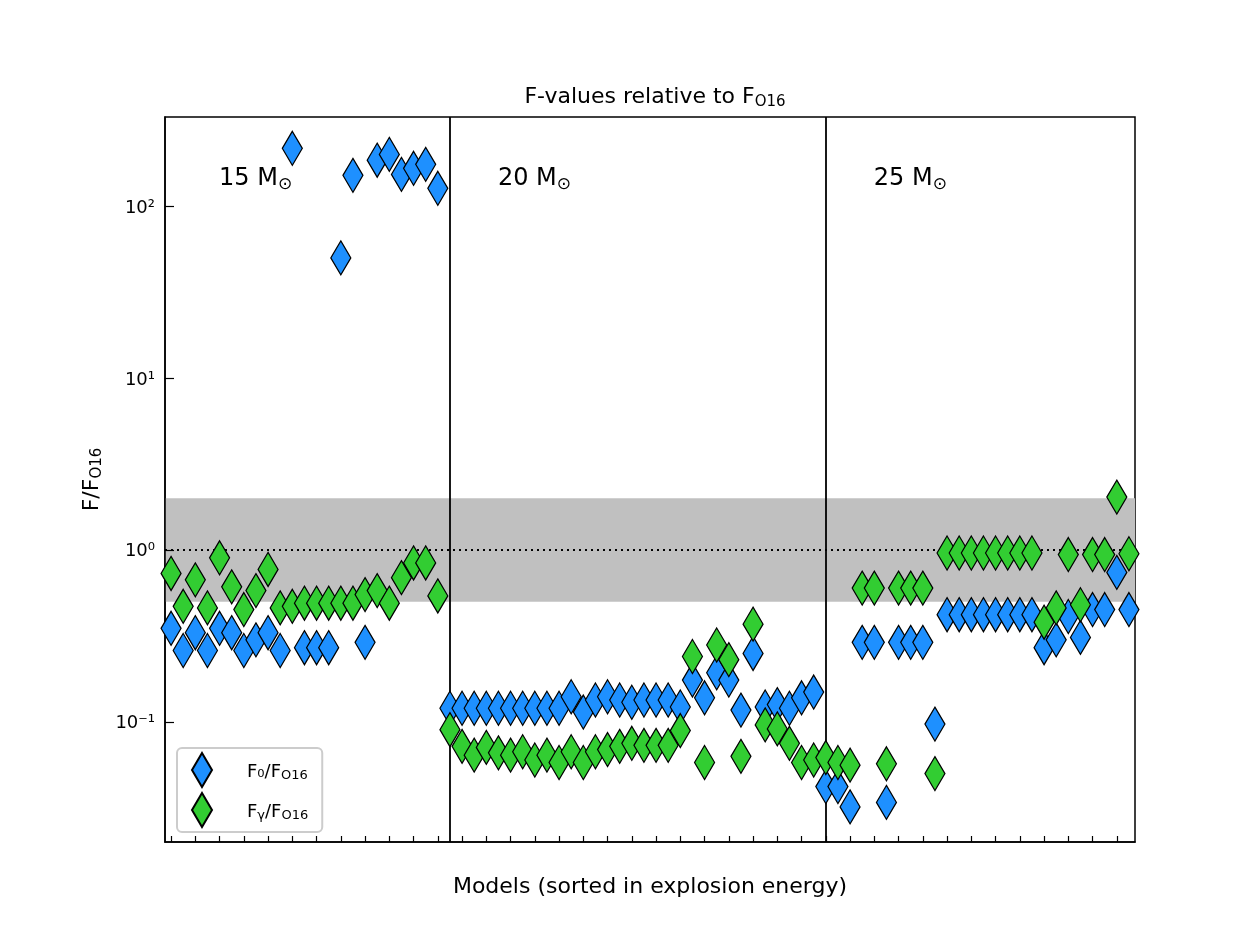 The width and height of the screenshot is (1245, 940). Describe the element at coordinates (135, 722) in the screenshot. I see `y-tick-label: 10⁻¹` at that location.